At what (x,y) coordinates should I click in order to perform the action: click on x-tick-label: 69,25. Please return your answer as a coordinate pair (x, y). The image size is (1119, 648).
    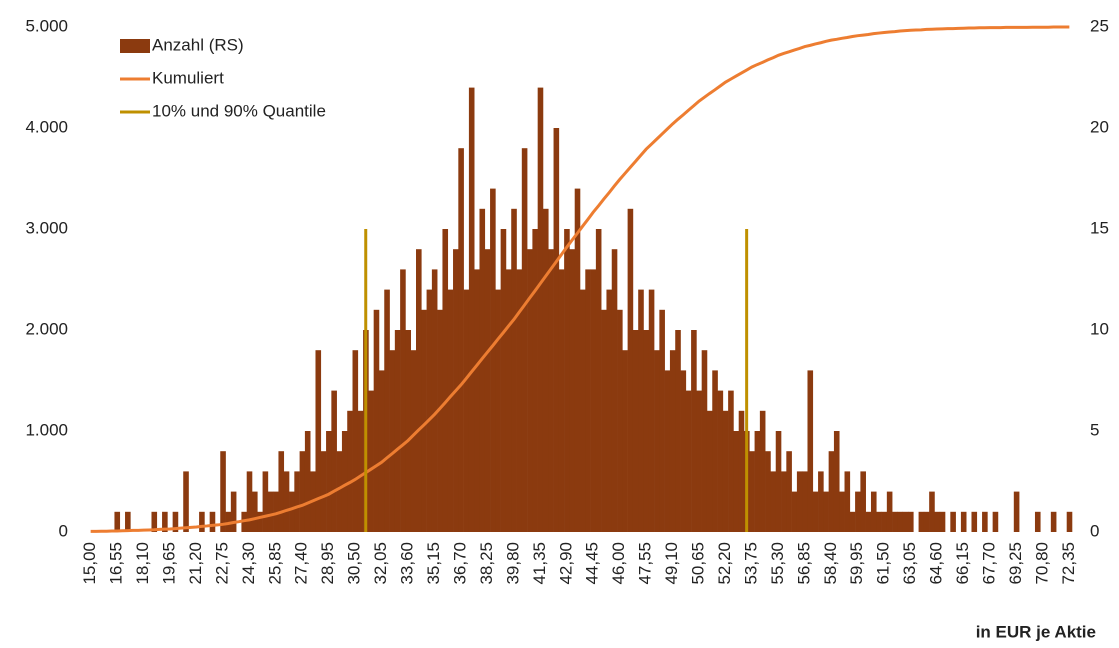
    Looking at the image, I should click on (1015, 563).